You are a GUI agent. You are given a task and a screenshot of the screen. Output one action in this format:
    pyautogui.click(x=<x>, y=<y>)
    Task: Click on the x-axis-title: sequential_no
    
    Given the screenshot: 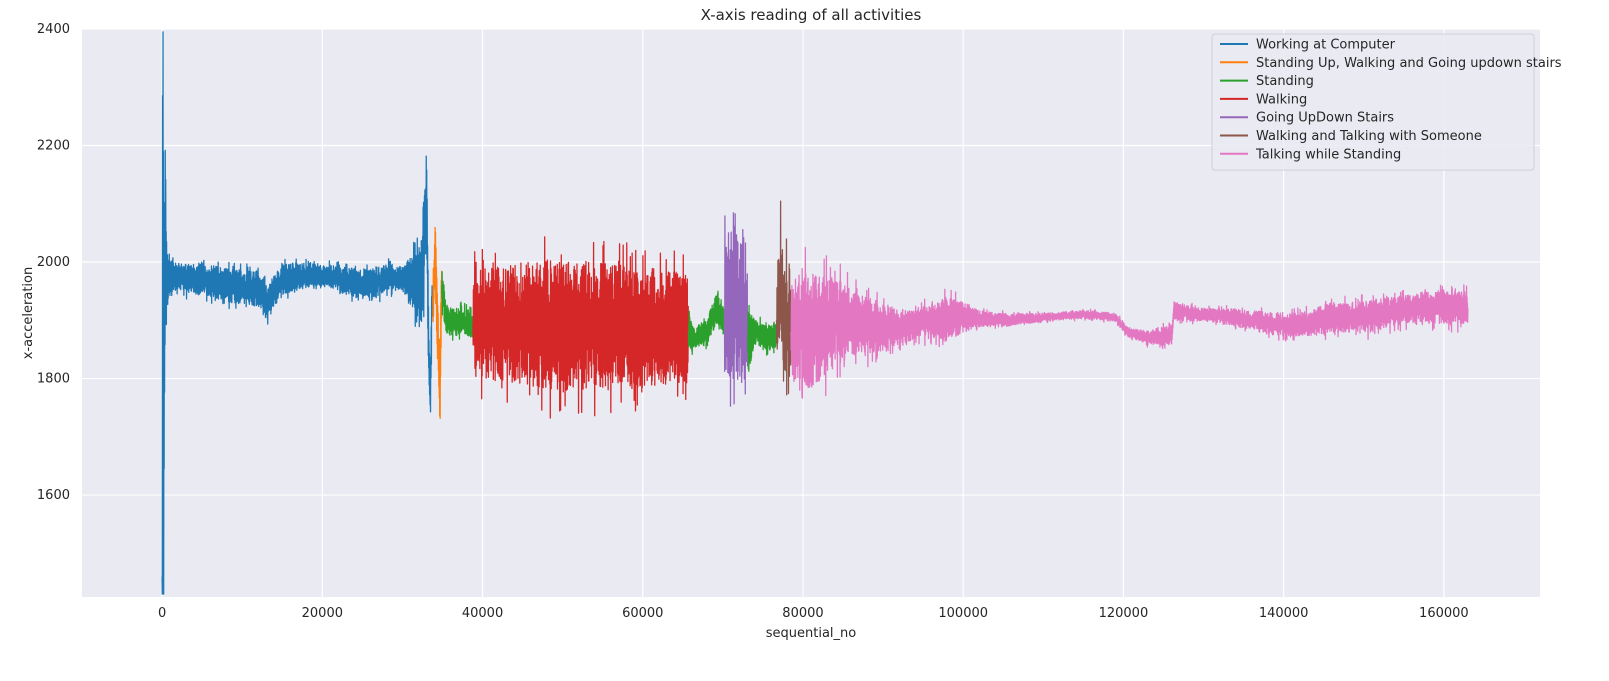 What is the action you would take?
    pyautogui.click(x=811, y=633)
    